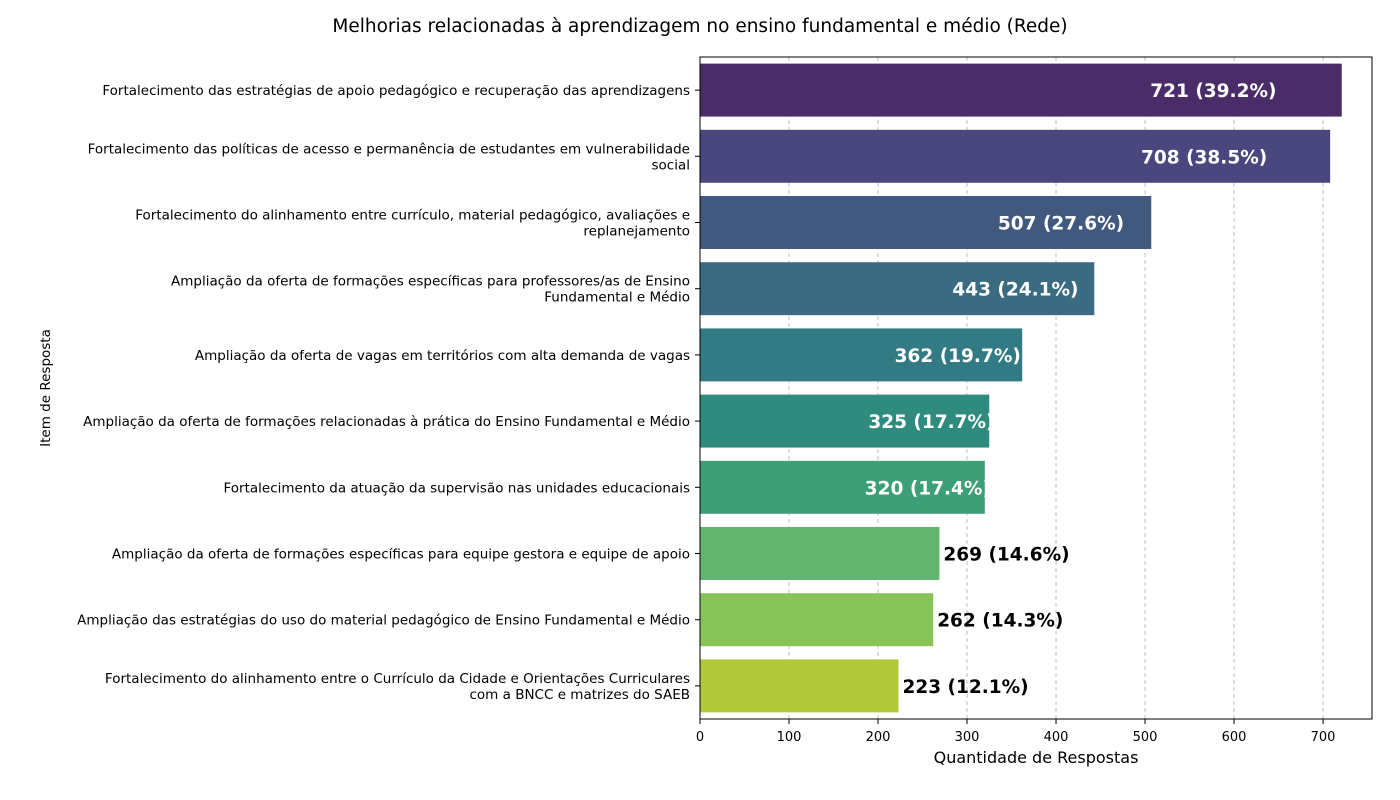  What do you see at coordinates (789, 737) in the screenshot?
I see `x-tick-label: 100` at bounding box center [789, 737].